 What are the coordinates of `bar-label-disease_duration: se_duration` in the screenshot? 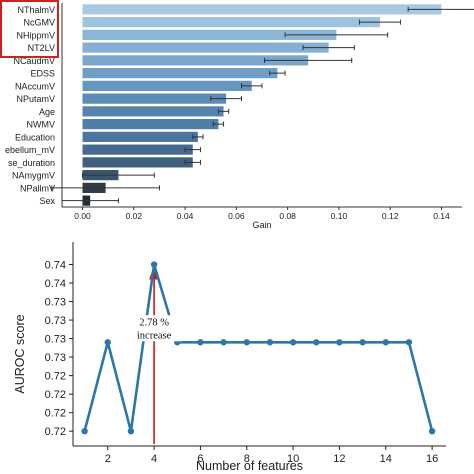 It's located at (31, 163).